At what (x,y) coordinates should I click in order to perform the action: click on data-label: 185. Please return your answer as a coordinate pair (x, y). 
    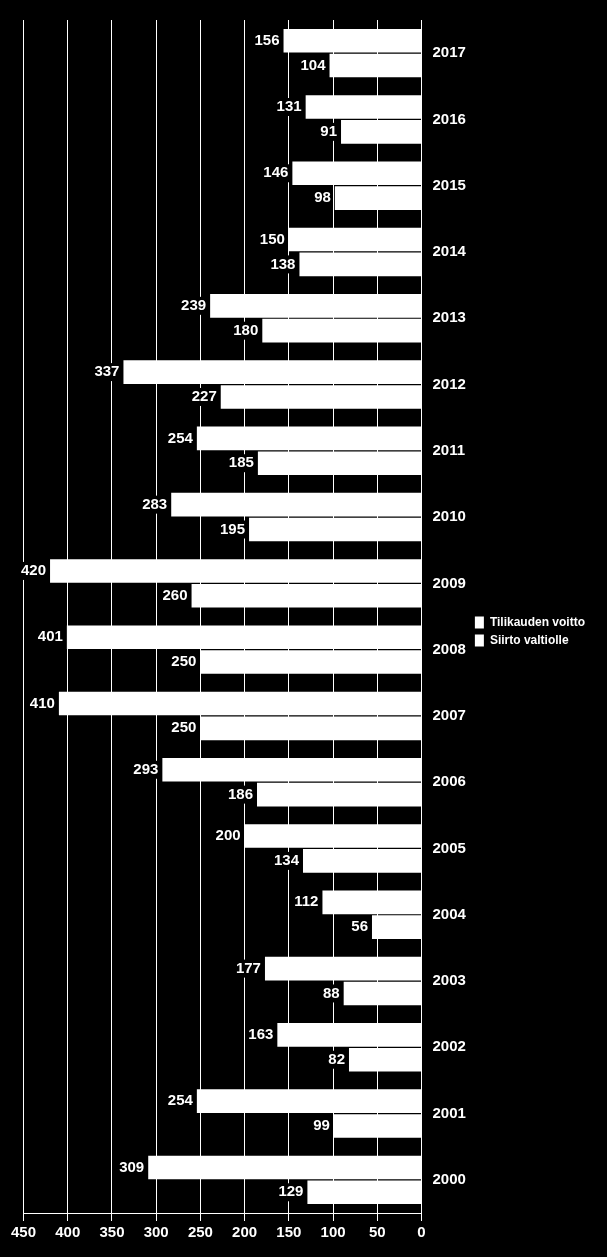
    Looking at the image, I should click on (241, 462).